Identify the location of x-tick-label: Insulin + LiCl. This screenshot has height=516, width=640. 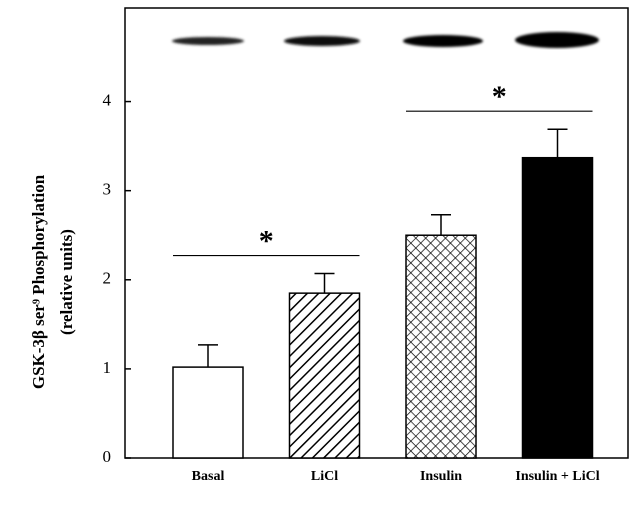
(557, 476).